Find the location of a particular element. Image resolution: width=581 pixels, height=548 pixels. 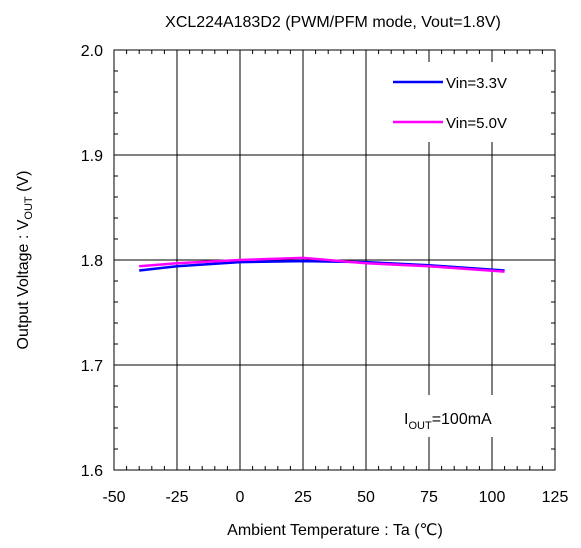

series-lines is located at coordinates (322, 264).